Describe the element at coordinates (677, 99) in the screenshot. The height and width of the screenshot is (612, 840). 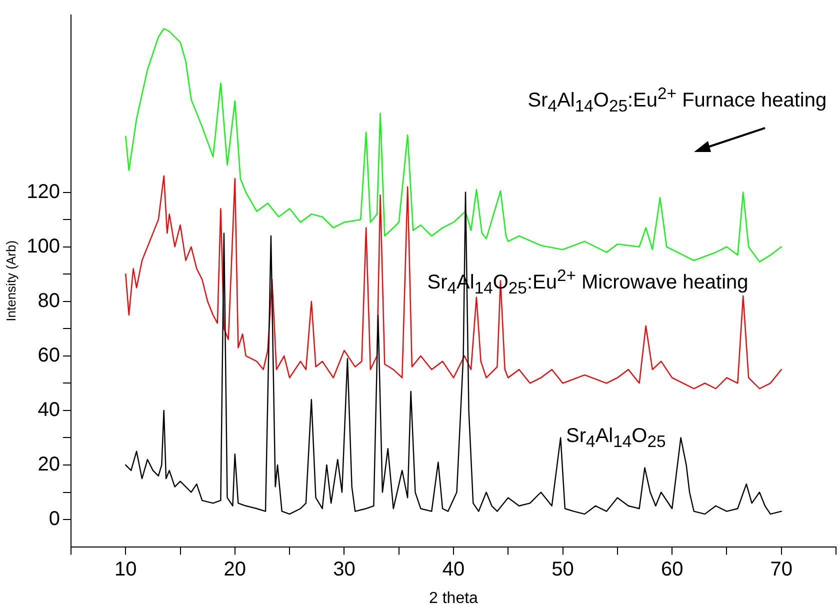
I see `text: Sr$_{4}$Al$_{14}$O$_{25}$:Eu$^{2+}$ Furnace heating` at that location.